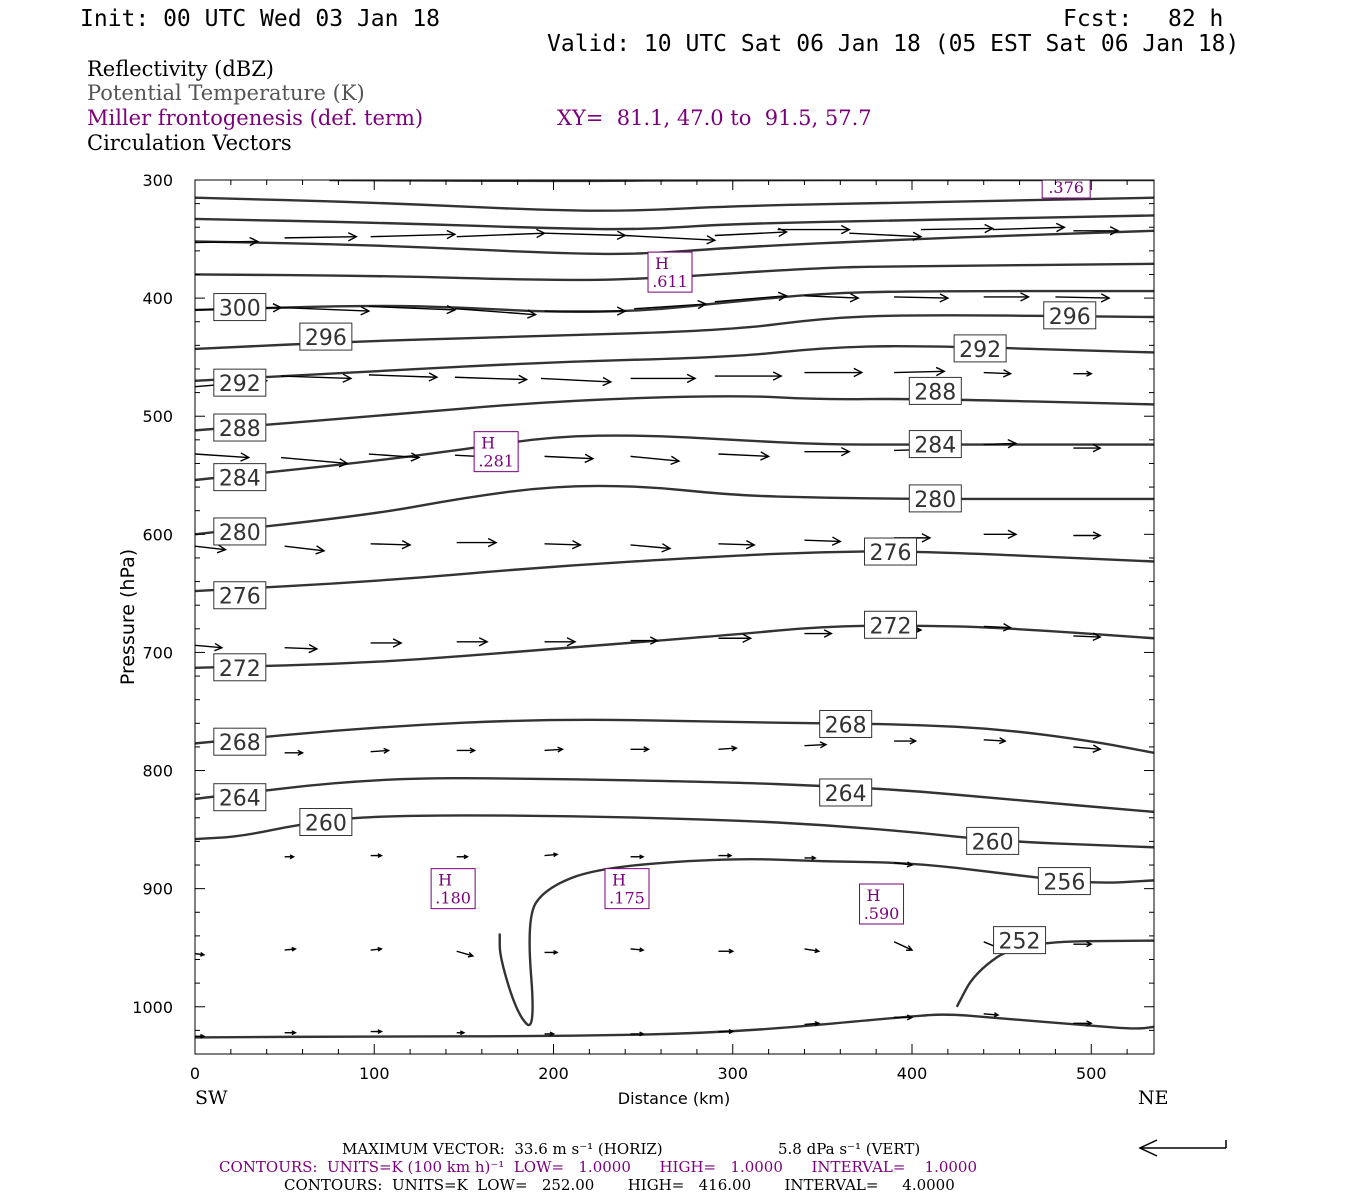 This screenshot has height=1200, width=1350. What do you see at coordinates (157, 416) in the screenshot?
I see `y-tick-label: 500` at bounding box center [157, 416].